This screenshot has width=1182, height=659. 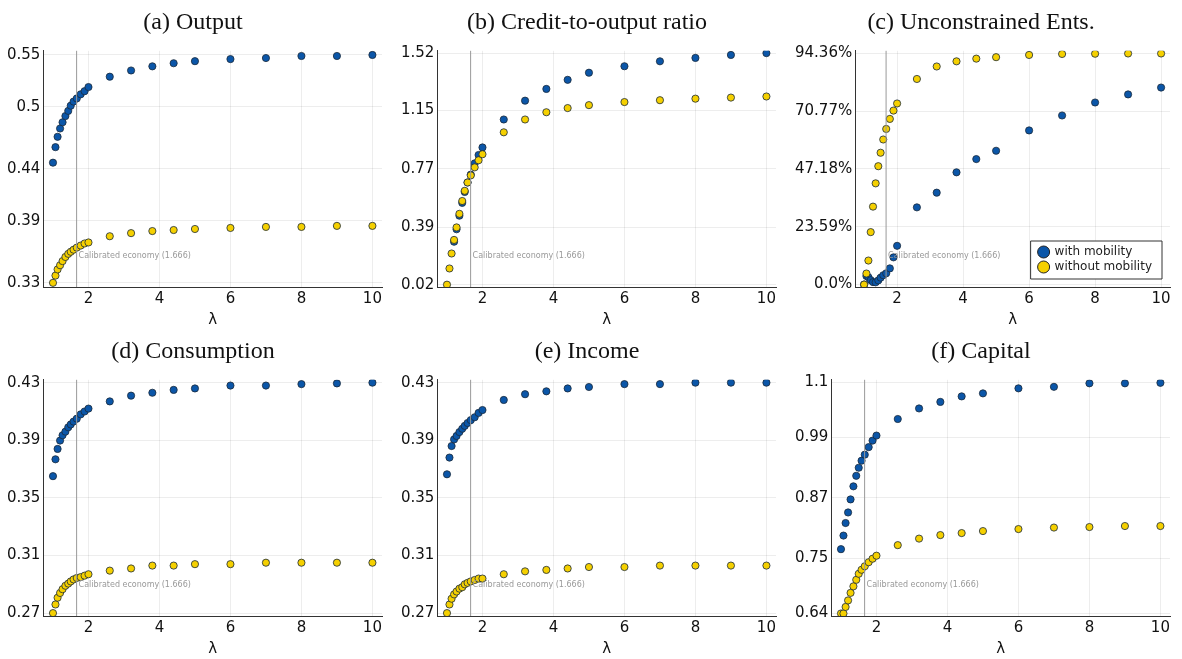 I want to click on y-tick-label: 47.18%, so click(x=823, y=167).